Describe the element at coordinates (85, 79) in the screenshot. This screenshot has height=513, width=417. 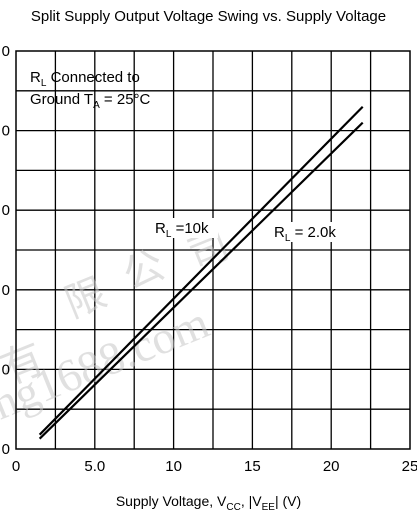
I see `condition-line-1: RL Connected to` at that location.